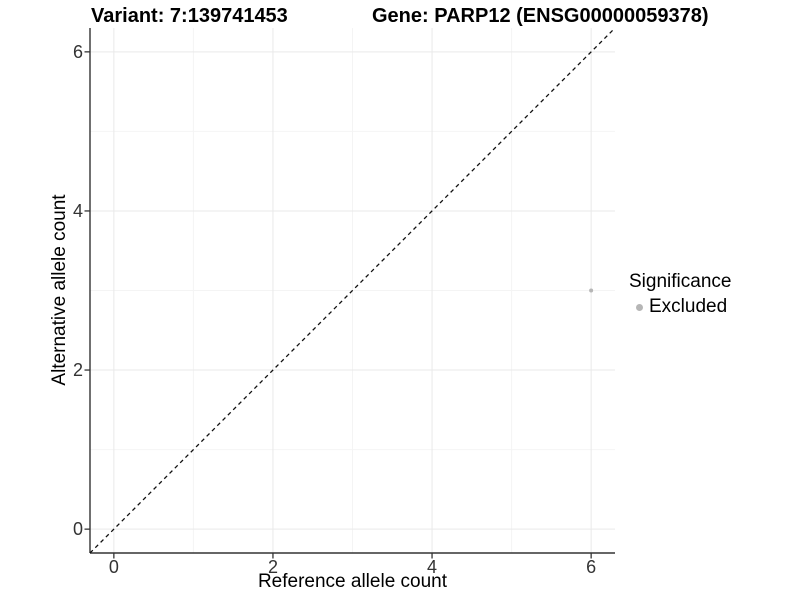  What do you see at coordinates (352, 581) in the screenshot?
I see `x-axis-title: Reference allele count` at bounding box center [352, 581].